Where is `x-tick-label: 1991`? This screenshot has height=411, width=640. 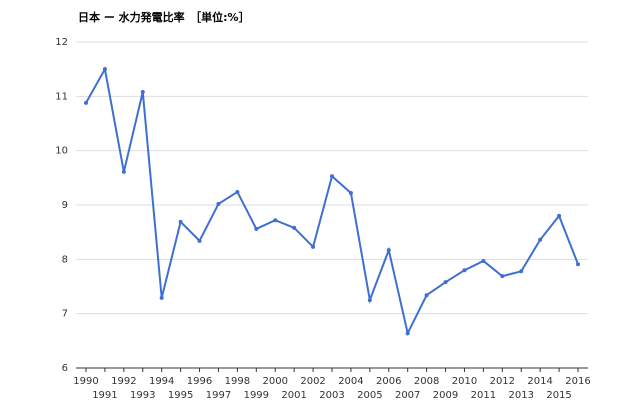 x-tick-label: 1991 is located at coordinates (104, 395).